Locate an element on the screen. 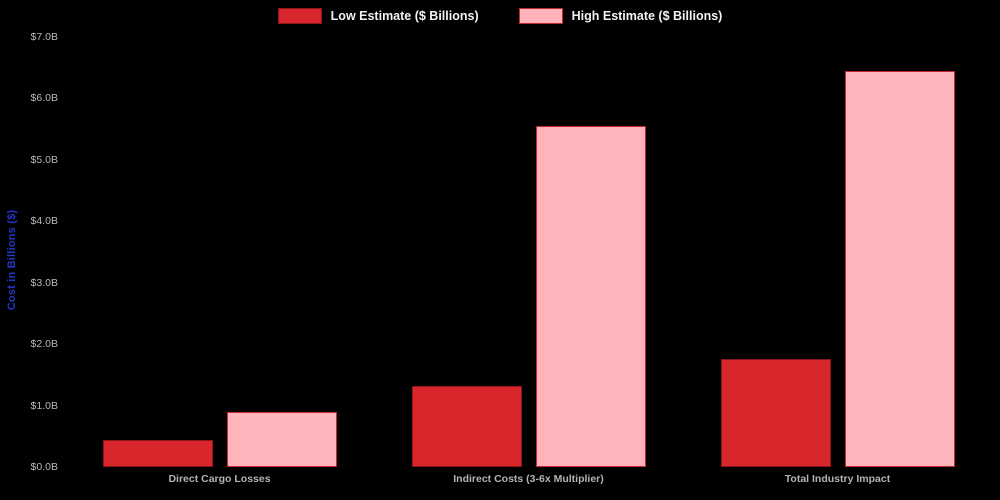 Image resolution: width=1000 pixels, height=500 pixels. y-tick-label: $5.0B is located at coordinates (44, 159).